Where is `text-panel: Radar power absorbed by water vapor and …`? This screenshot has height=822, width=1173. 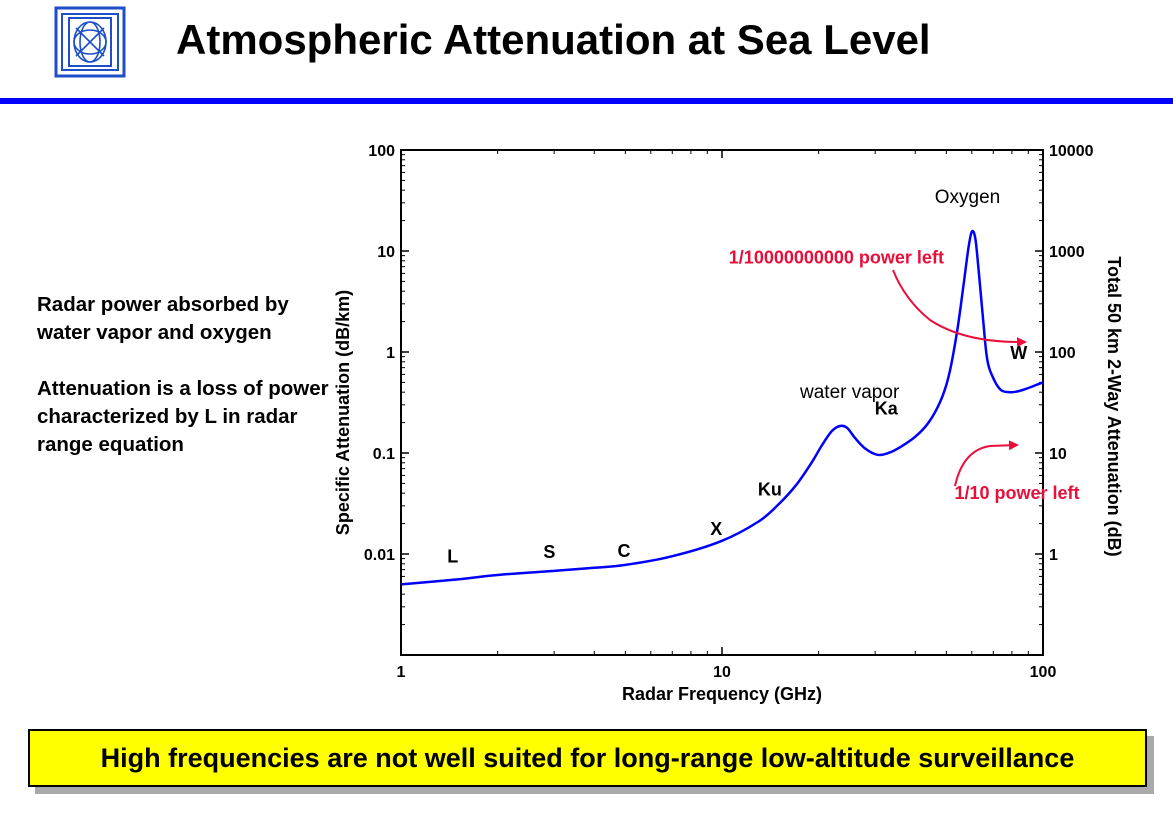 text-panel: Radar power absorbed by water vapor and … is located at coordinates (187, 389).